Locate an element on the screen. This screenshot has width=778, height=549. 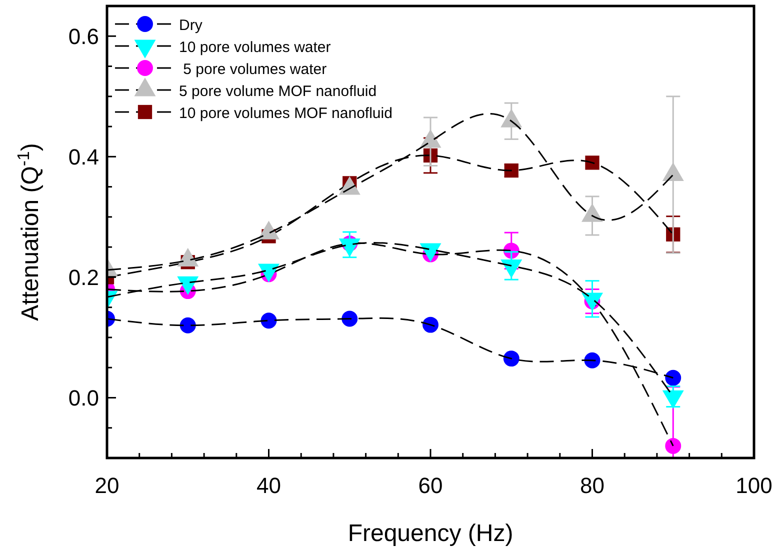
legend-label: Dry is located at coordinates (191, 25).